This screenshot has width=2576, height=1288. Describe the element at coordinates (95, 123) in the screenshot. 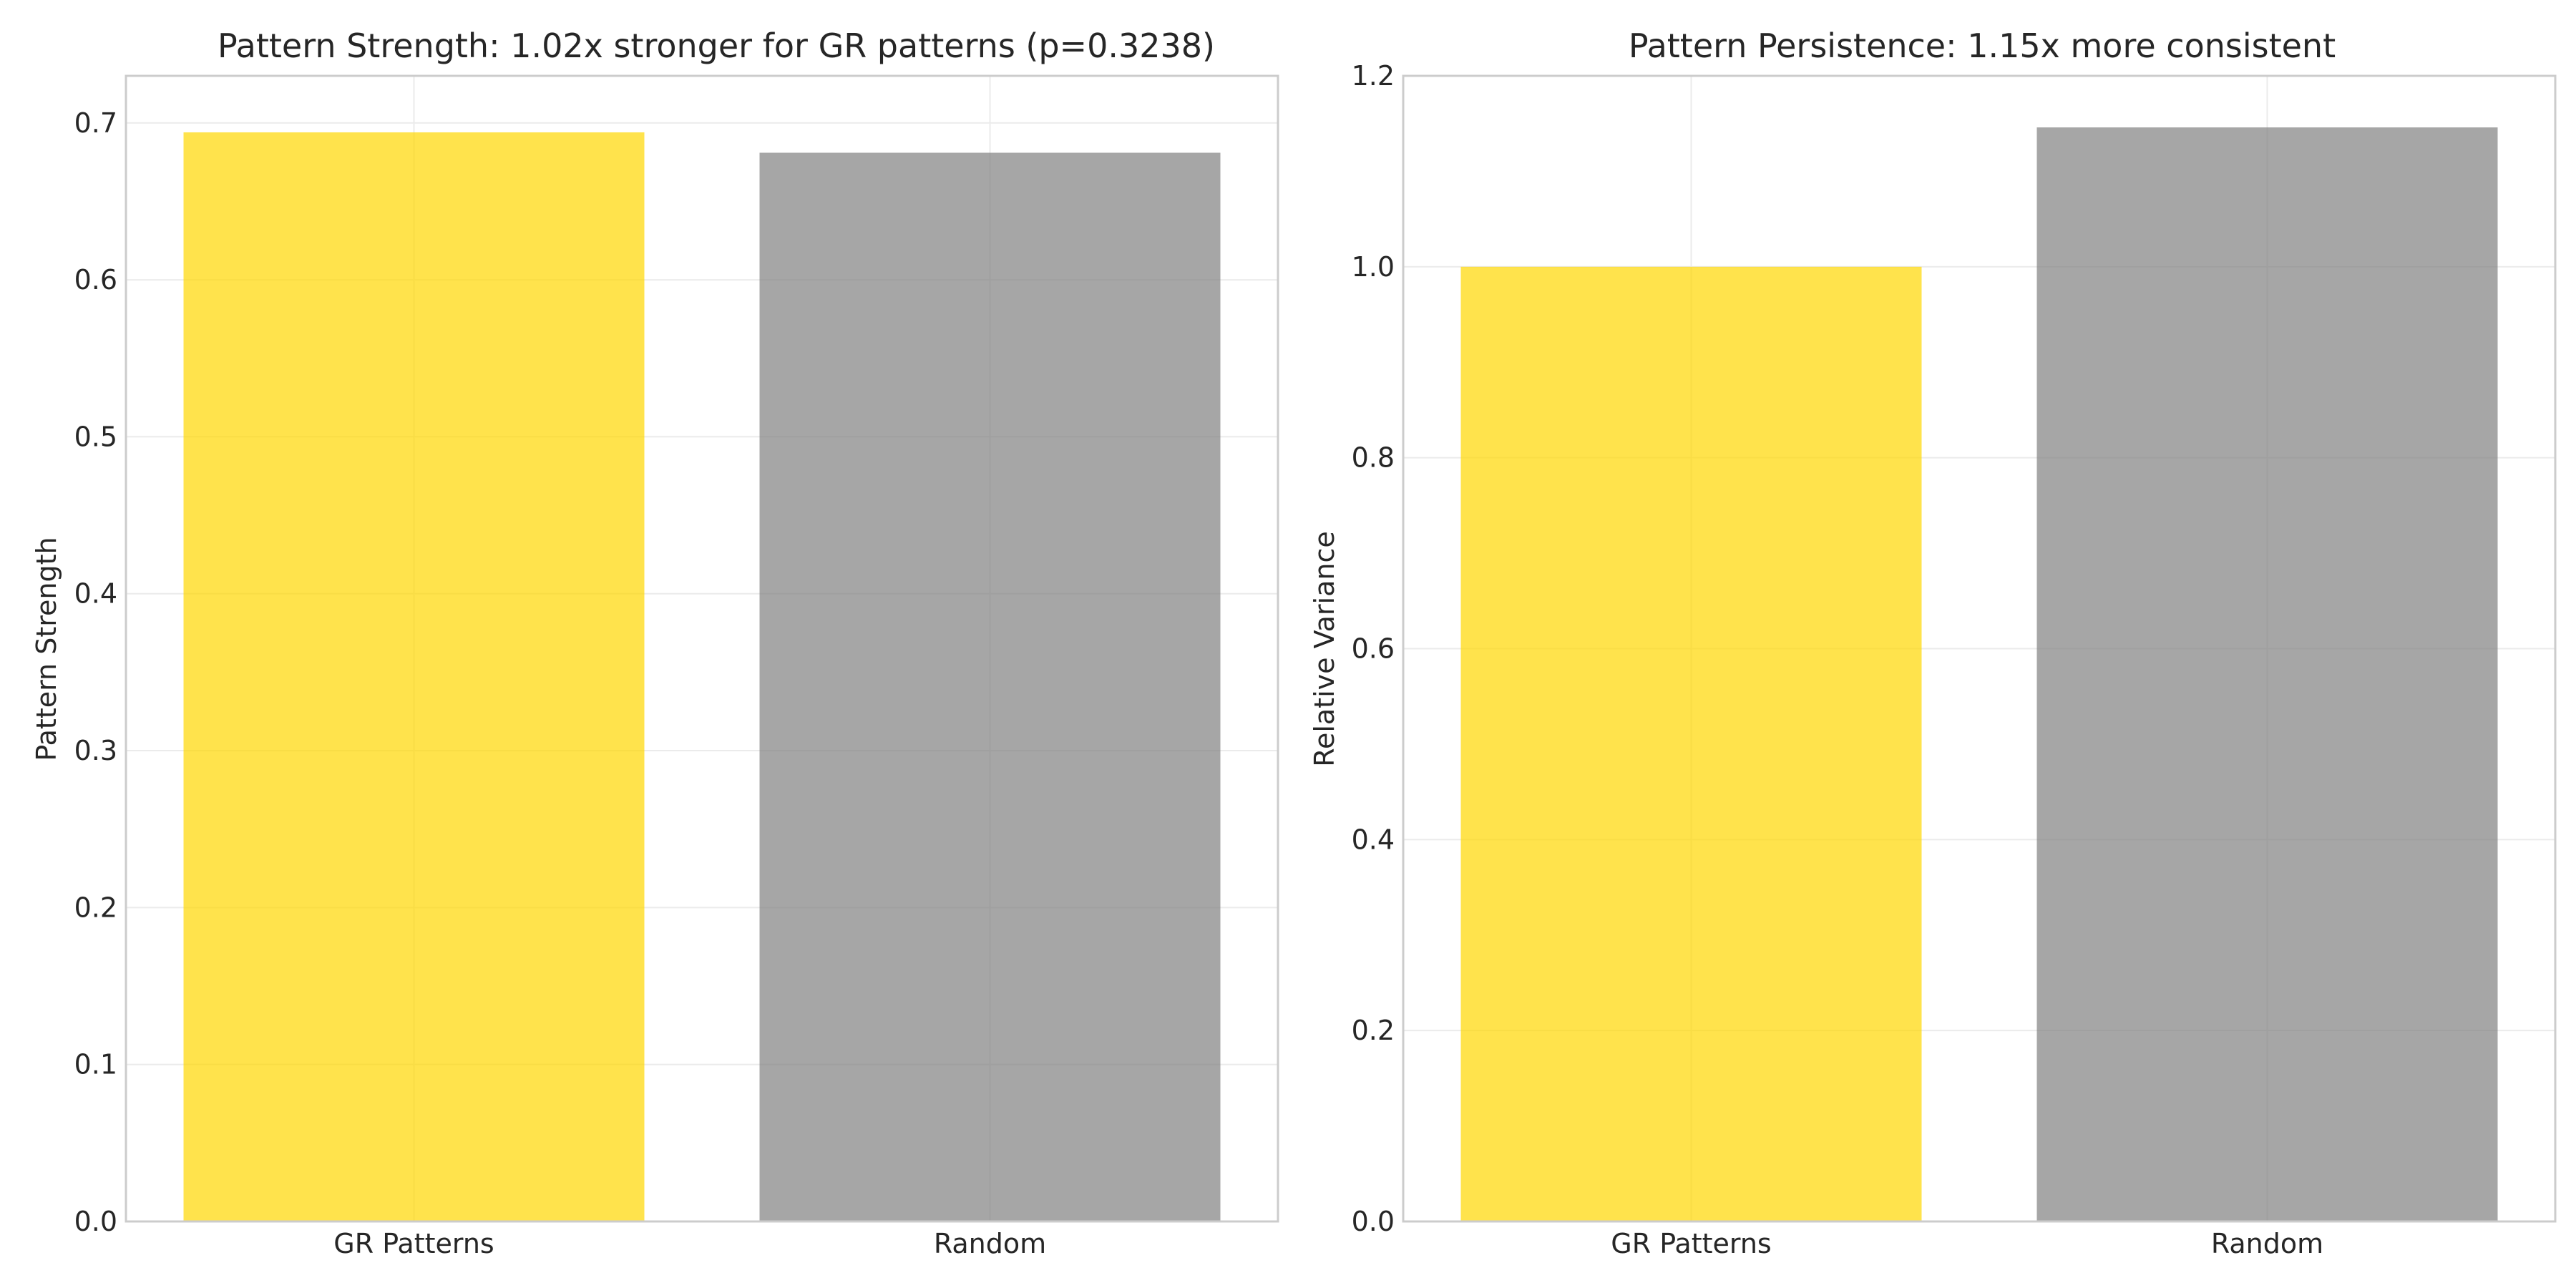

I see `y-tick-label: 0.7` at that location.